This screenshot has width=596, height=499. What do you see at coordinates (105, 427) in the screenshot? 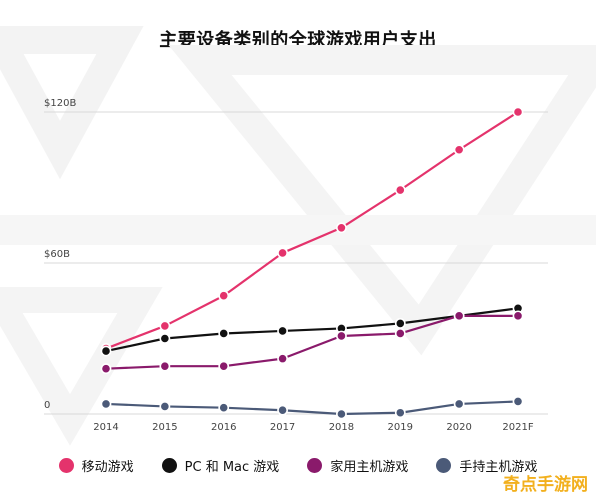
I see `x-tick-label: 2014` at bounding box center [105, 427].